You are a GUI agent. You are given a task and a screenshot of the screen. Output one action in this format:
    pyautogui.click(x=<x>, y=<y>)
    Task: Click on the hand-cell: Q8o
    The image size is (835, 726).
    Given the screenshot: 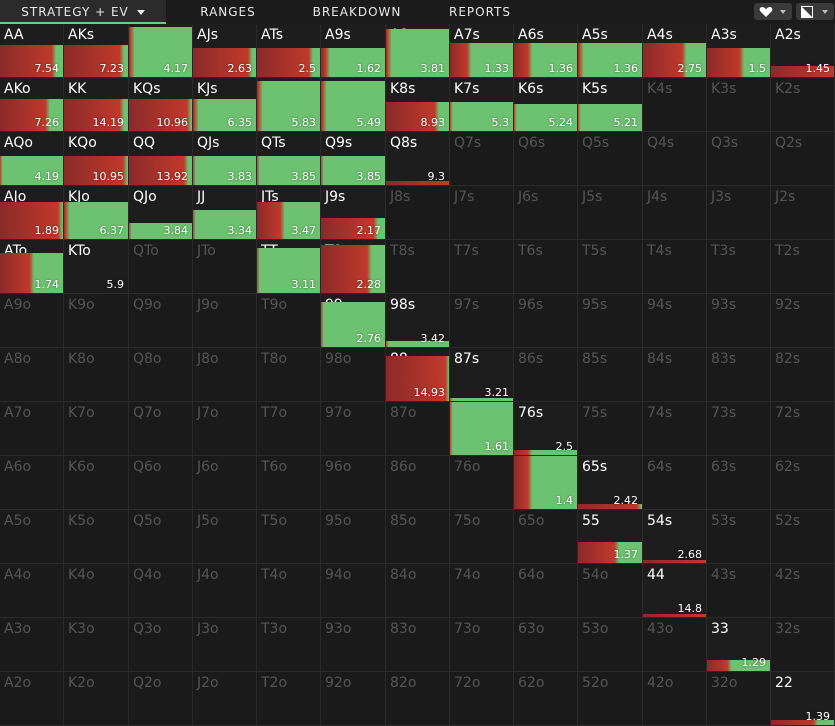 What is the action you would take?
    pyautogui.click(x=161, y=375)
    